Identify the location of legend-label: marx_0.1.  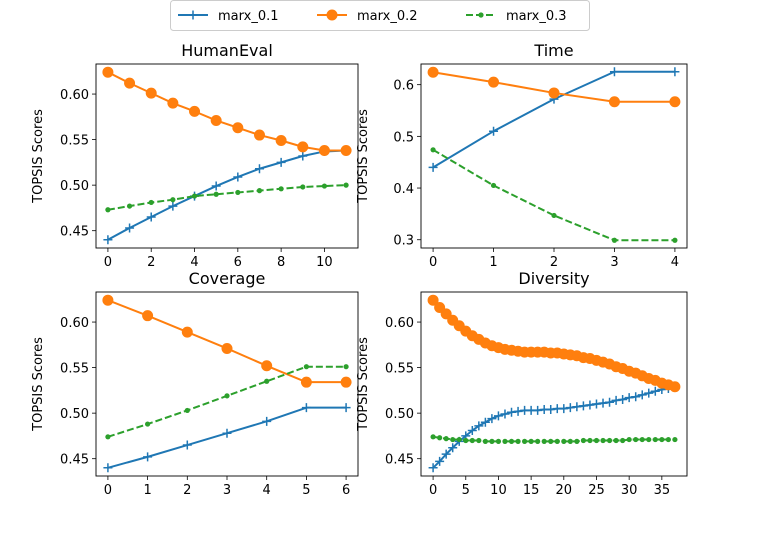
(248, 16).